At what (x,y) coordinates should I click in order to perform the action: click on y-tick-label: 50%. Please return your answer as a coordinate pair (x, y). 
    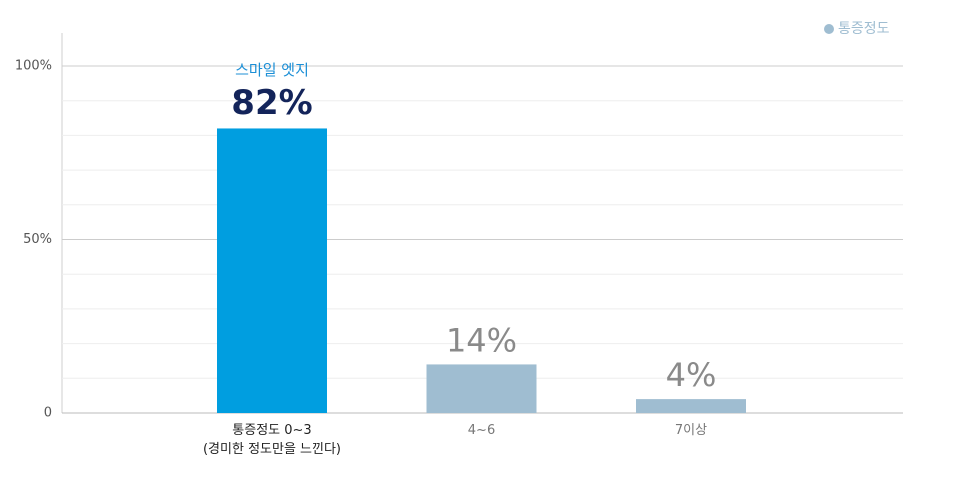
    Looking at the image, I should click on (37, 239).